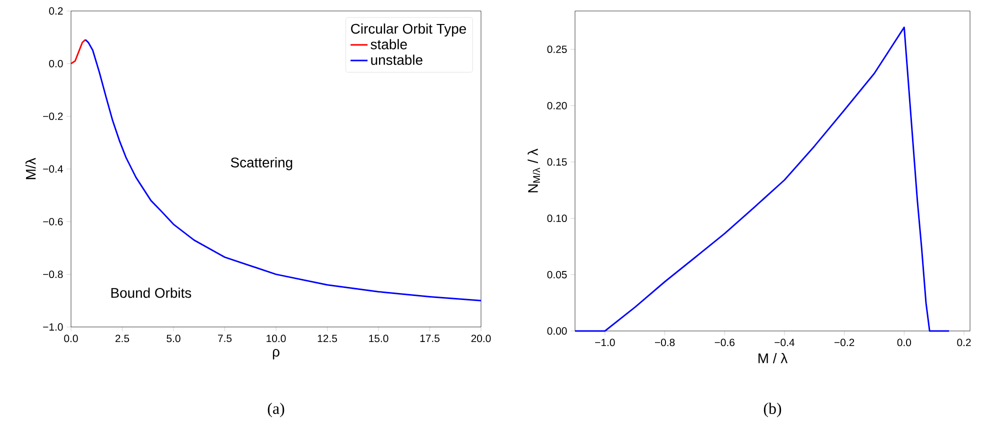 The width and height of the screenshot is (998, 434). What do you see at coordinates (481, 338) in the screenshot?
I see `x-tick-label: 20.0` at bounding box center [481, 338].